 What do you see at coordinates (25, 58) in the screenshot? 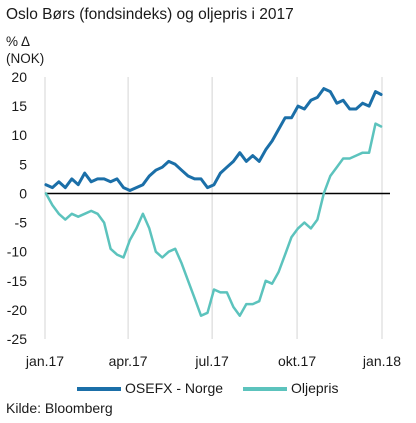
I see `y-axis-unit-line2: (NOK)` at bounding box center [25, 58].